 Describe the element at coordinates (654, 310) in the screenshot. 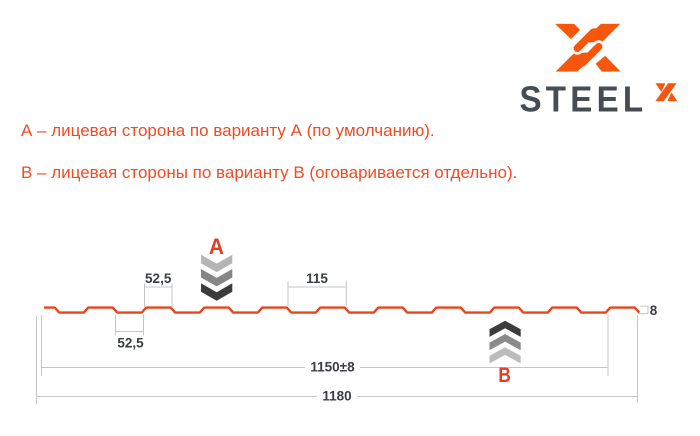

I see `svg-text: 8` at that location.